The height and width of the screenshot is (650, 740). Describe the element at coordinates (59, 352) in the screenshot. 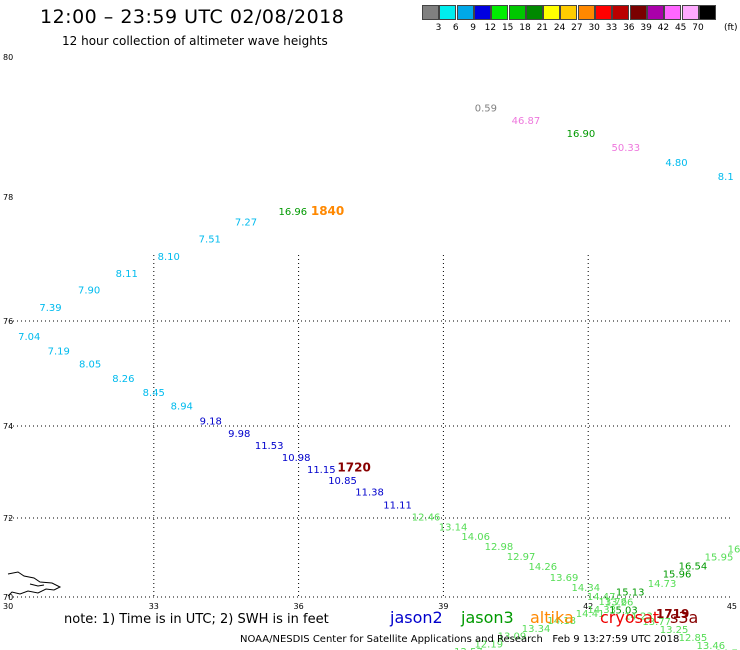

I see `wave-height-label: 7.19` at that location.